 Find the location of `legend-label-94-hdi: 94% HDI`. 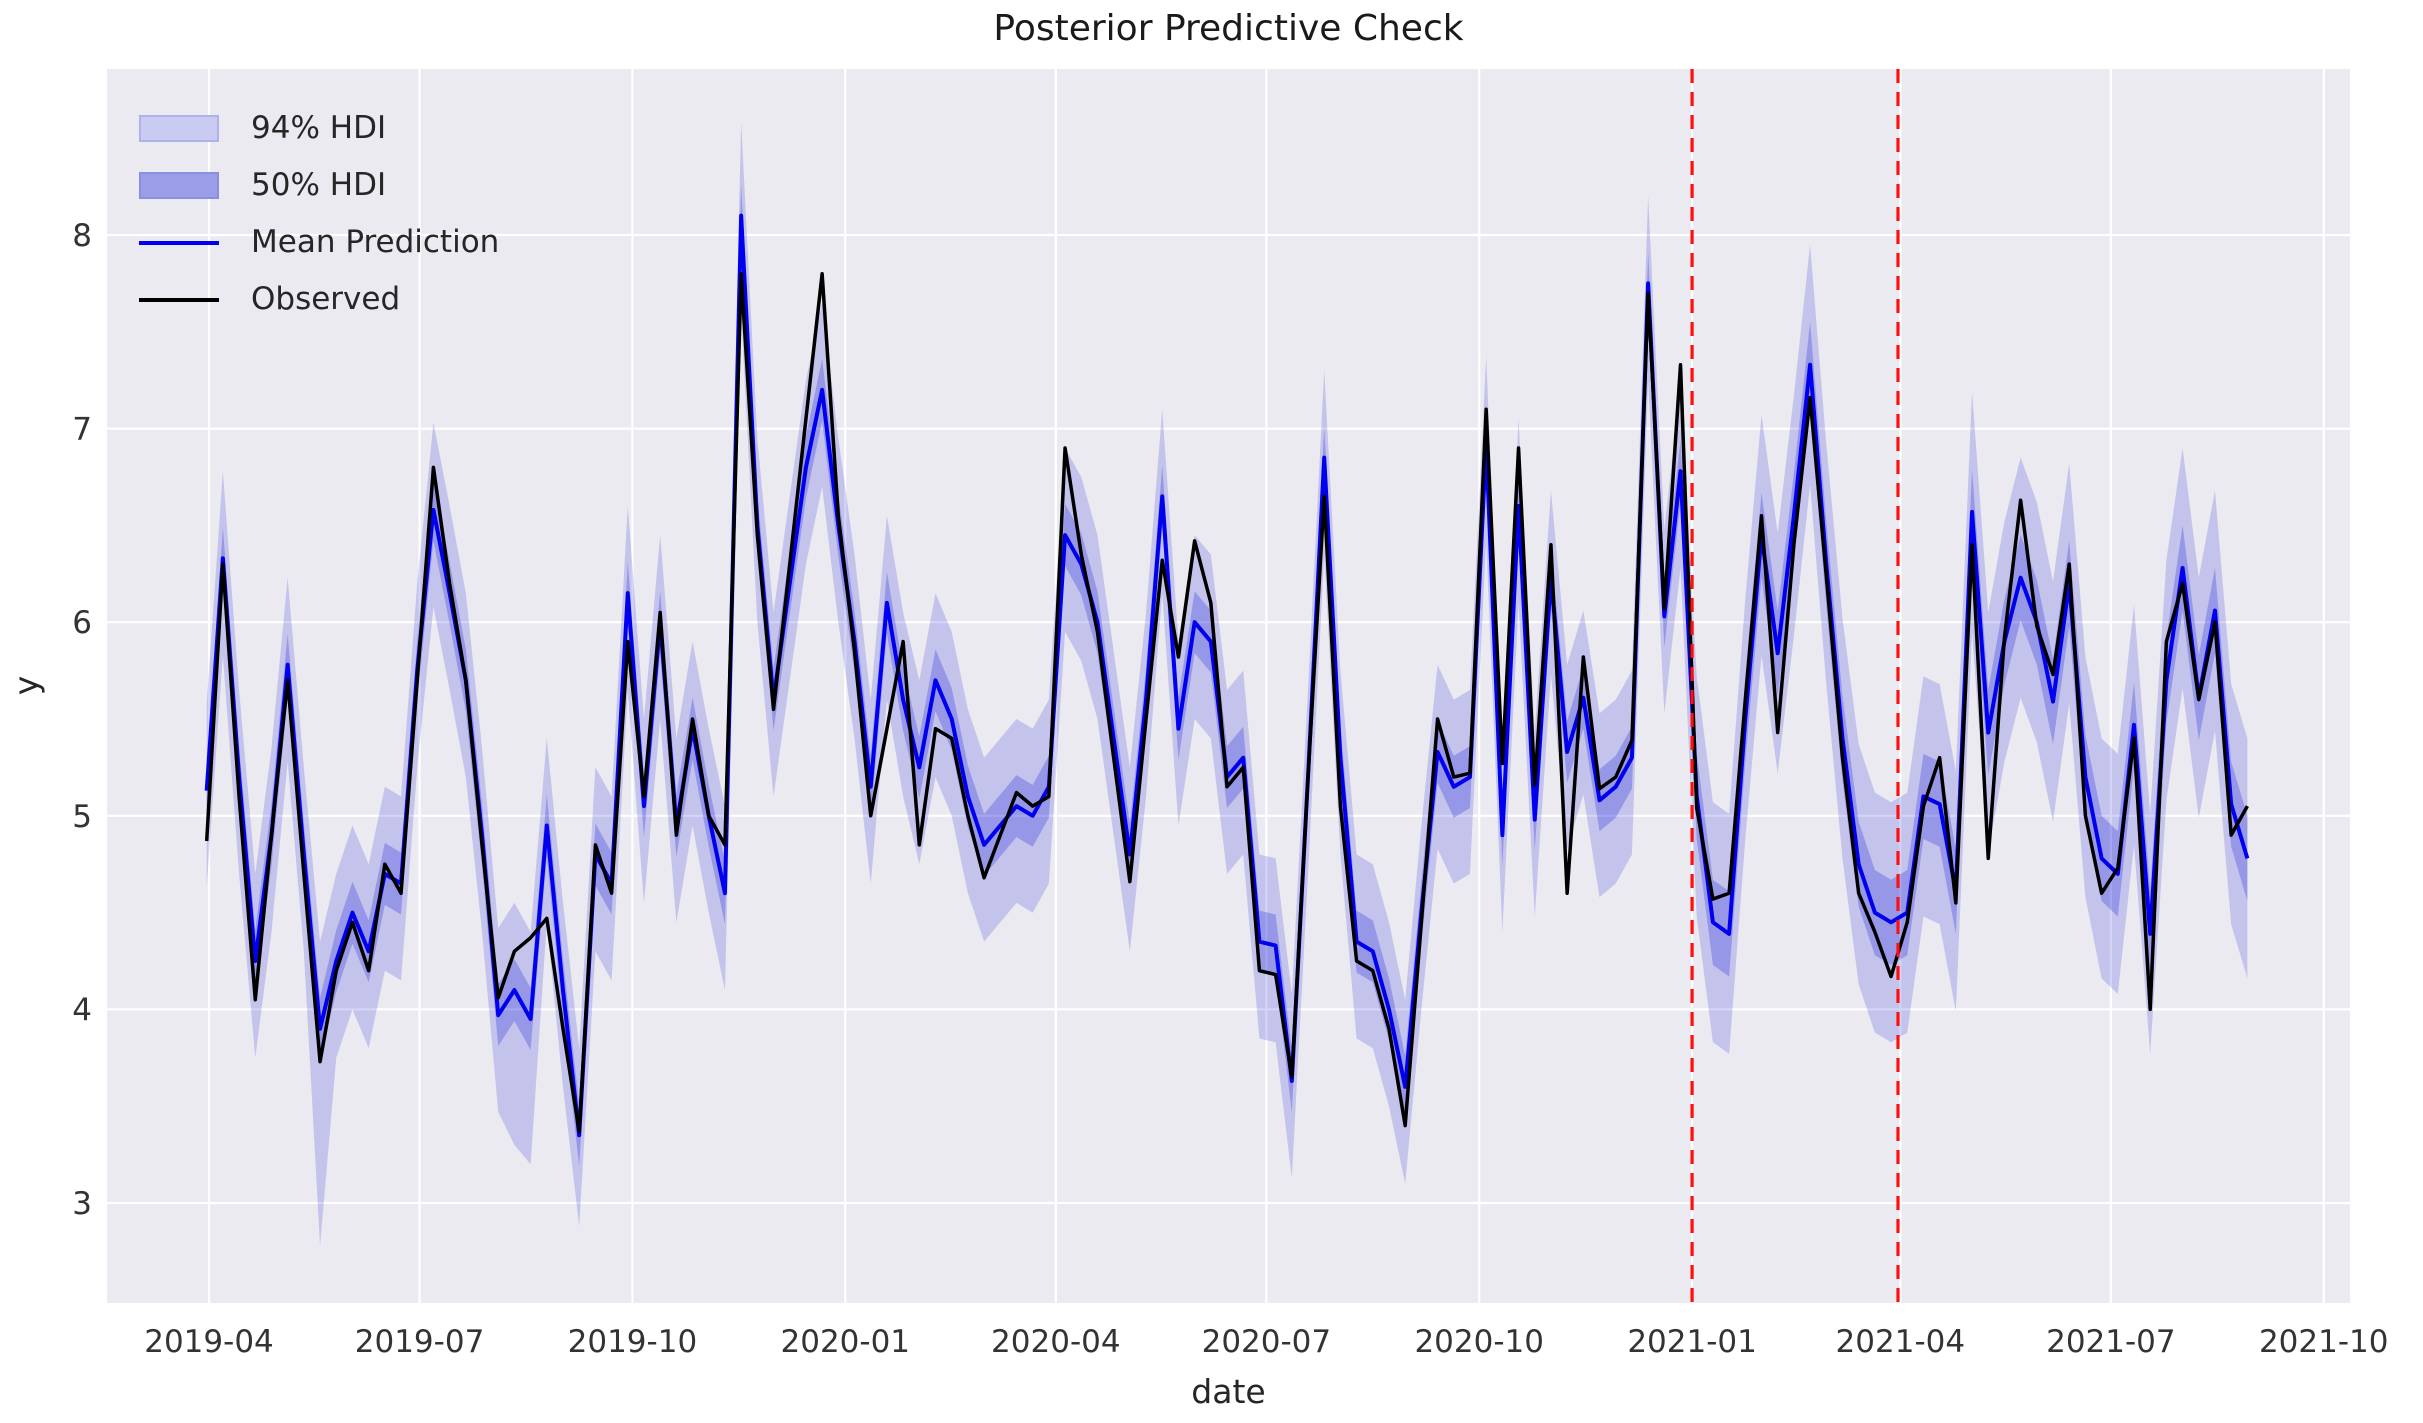

legend-label-94-hdi: 94% HDI is located at coordinates (319, 128).